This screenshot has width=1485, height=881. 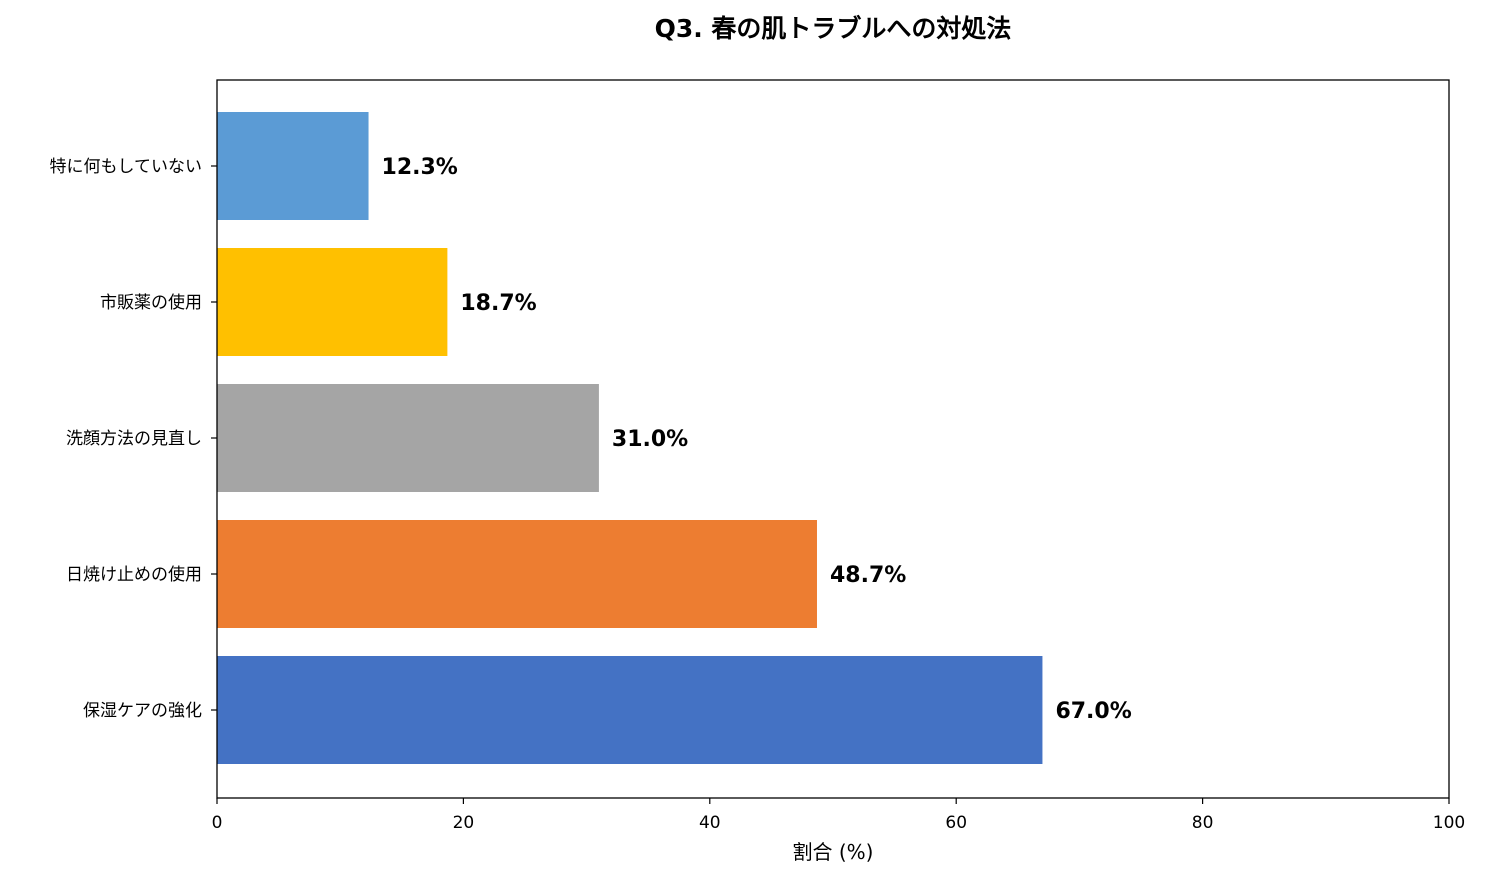 I want to click on y-tick-label: 市販薬の使用, so click(x=151, y=302).